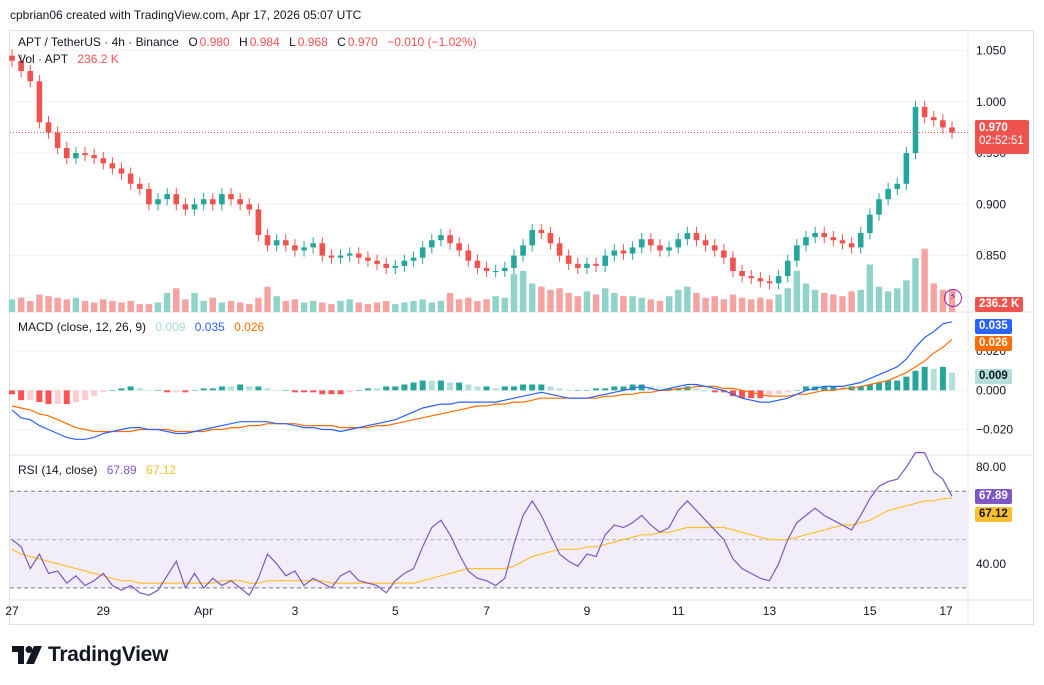 This screenshot has height=685, width=1044. Describe the element at coordinates (991, 204) in the screenshot. I see `price-tick-label: 0.900` at that location.